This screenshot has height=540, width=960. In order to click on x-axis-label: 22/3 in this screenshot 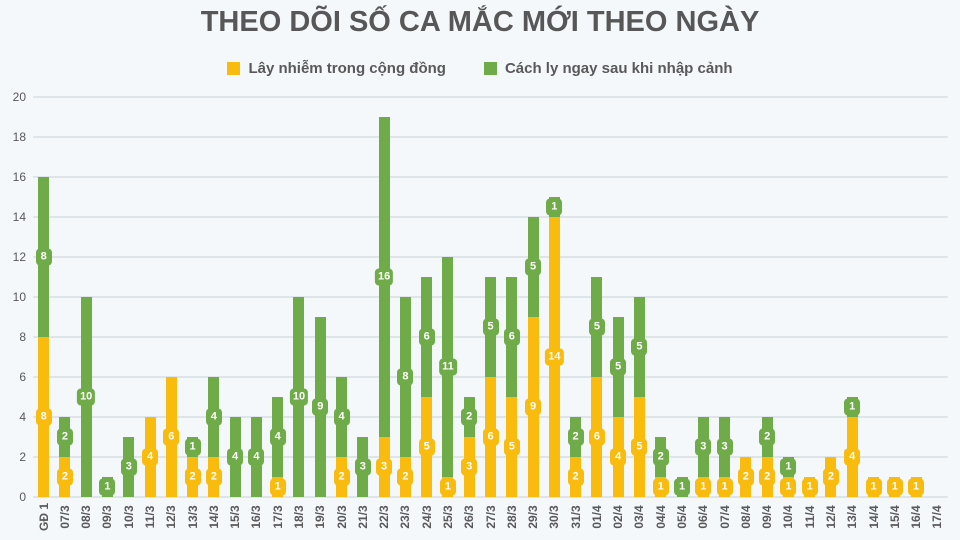, I will do `click(384, 517)`.